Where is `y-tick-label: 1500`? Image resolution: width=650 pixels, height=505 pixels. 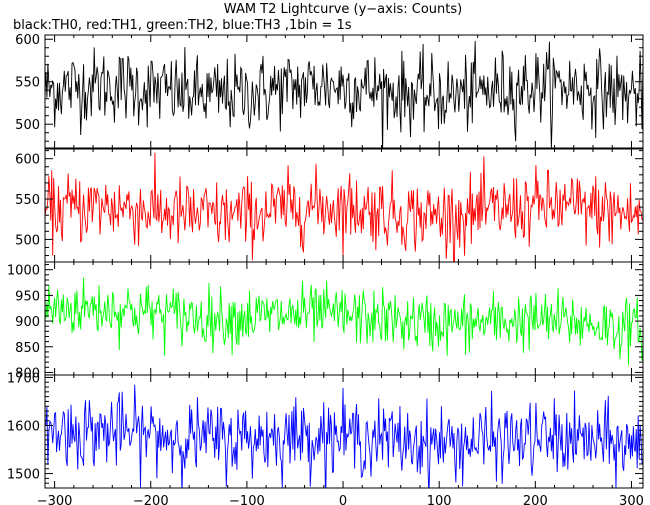
y-tick-label: 1500 is located at coordinates (23, 475).